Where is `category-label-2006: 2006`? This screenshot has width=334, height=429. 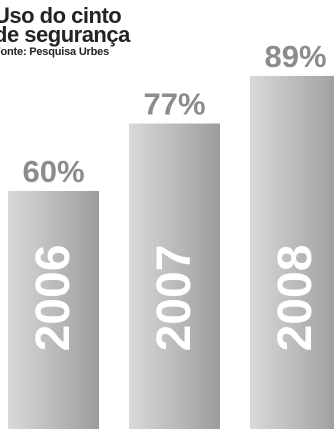
category-label-2006: 2006 is located at coordinates (53, 298).